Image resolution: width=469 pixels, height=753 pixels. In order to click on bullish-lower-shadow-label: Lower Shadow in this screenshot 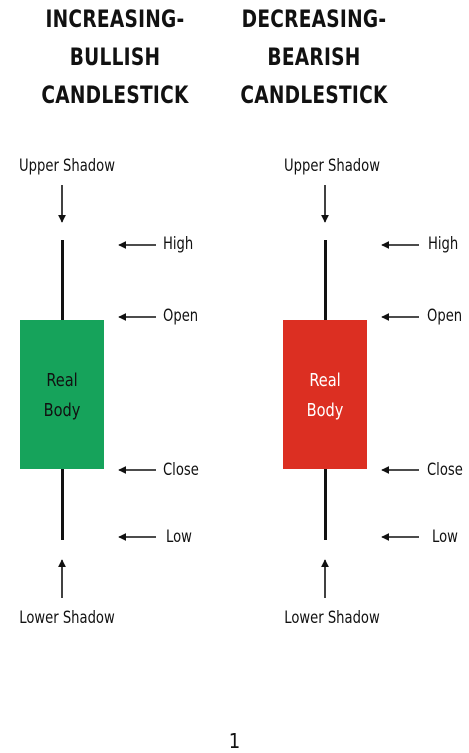, I will do `click(67, 618)`.